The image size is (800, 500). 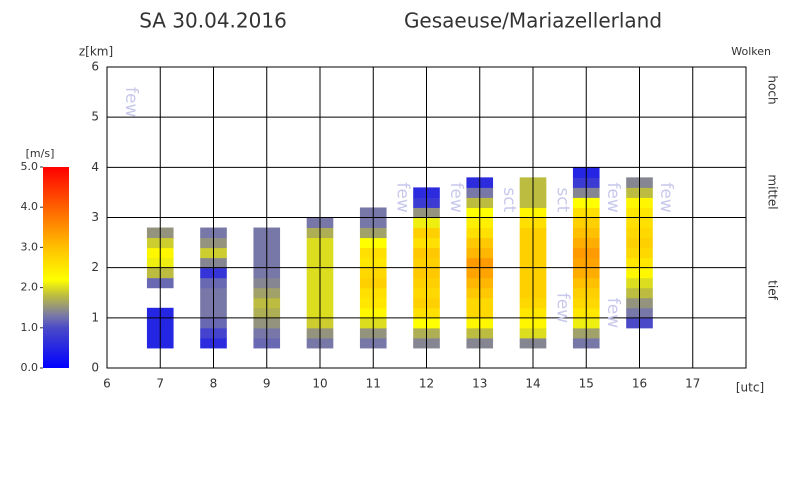 I want to click on colorbar-tick-label: 1.0, so click(x=30, y=327).